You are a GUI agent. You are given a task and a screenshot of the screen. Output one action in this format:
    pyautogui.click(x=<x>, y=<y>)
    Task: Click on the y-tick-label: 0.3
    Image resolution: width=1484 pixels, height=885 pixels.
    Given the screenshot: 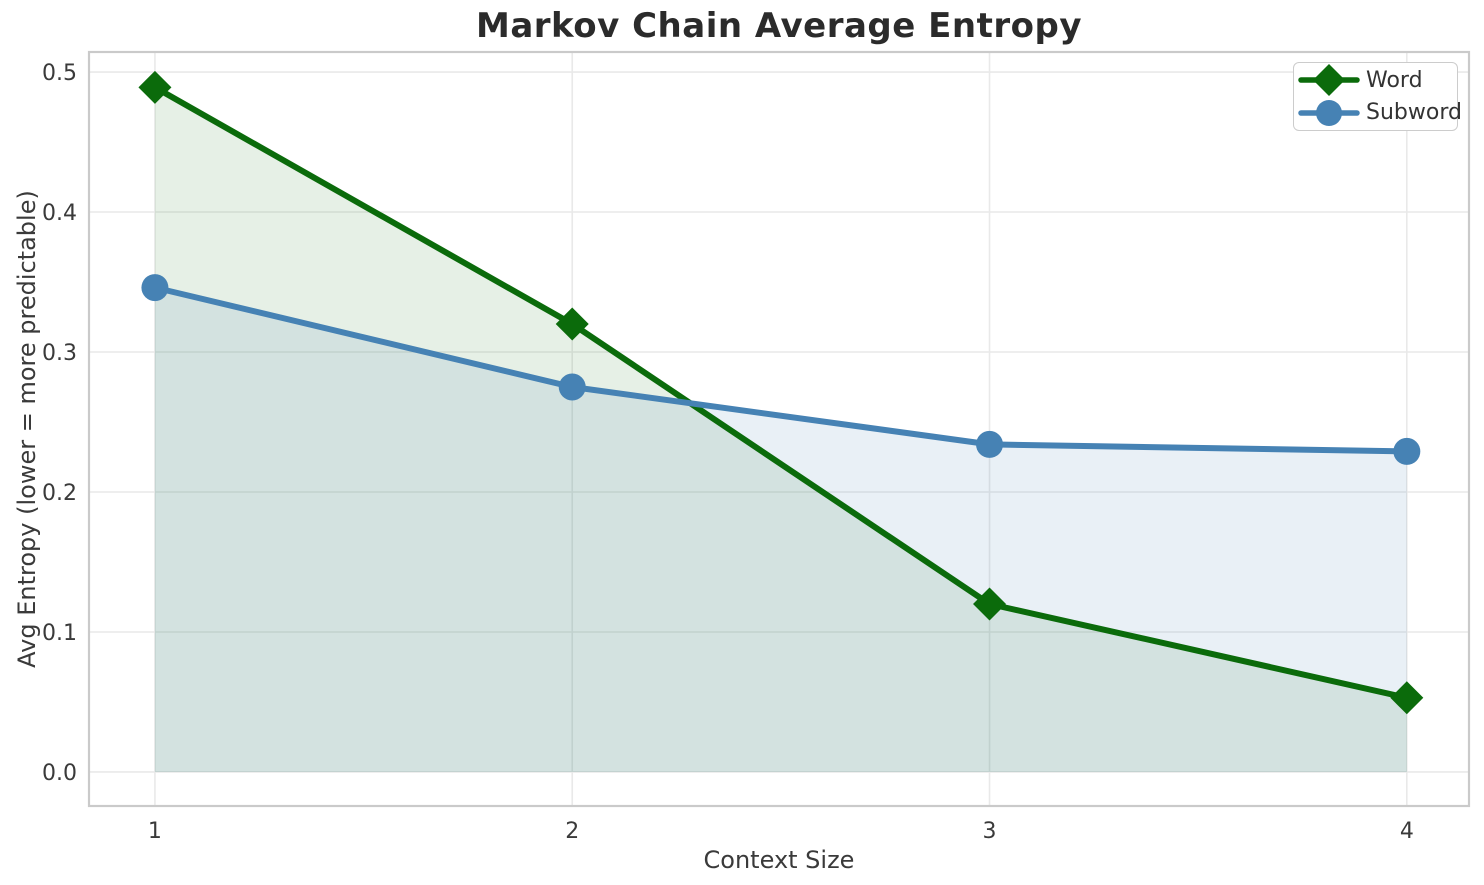 What is the action you would take?
    pyautogui.click(x=59, y=353)
    